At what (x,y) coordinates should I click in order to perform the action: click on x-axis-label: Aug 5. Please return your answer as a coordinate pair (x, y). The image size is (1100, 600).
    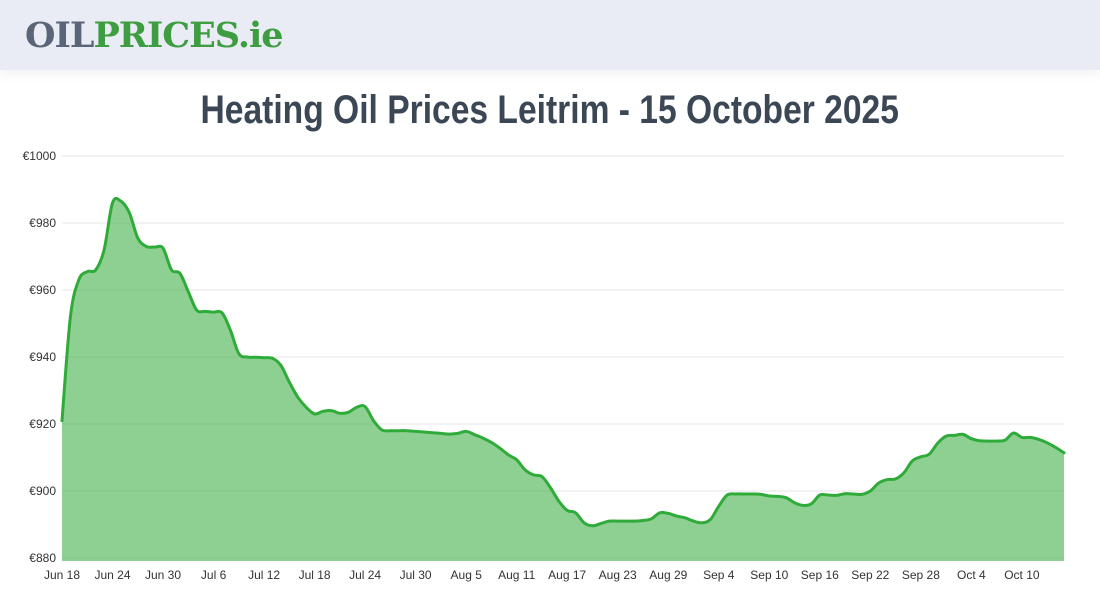
    Looking at the image, I should click on (467, 575).